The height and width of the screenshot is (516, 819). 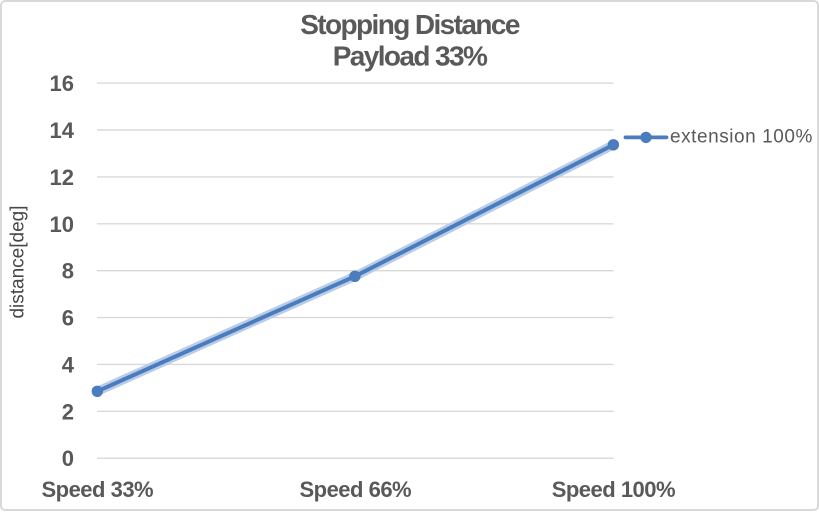 What do you see at coordinates (68, 458) in the screenshot?
I see `svg-text: 0` at bounding box center [68, 458].